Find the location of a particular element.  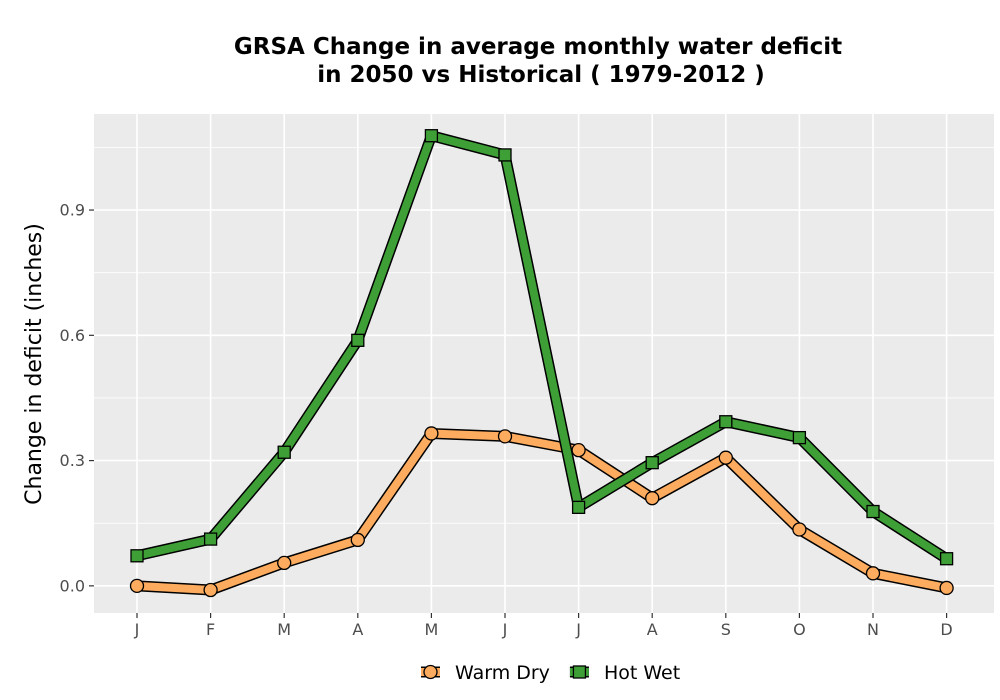

y-tick-label: 0.9 is located at coordinates (72, 210).